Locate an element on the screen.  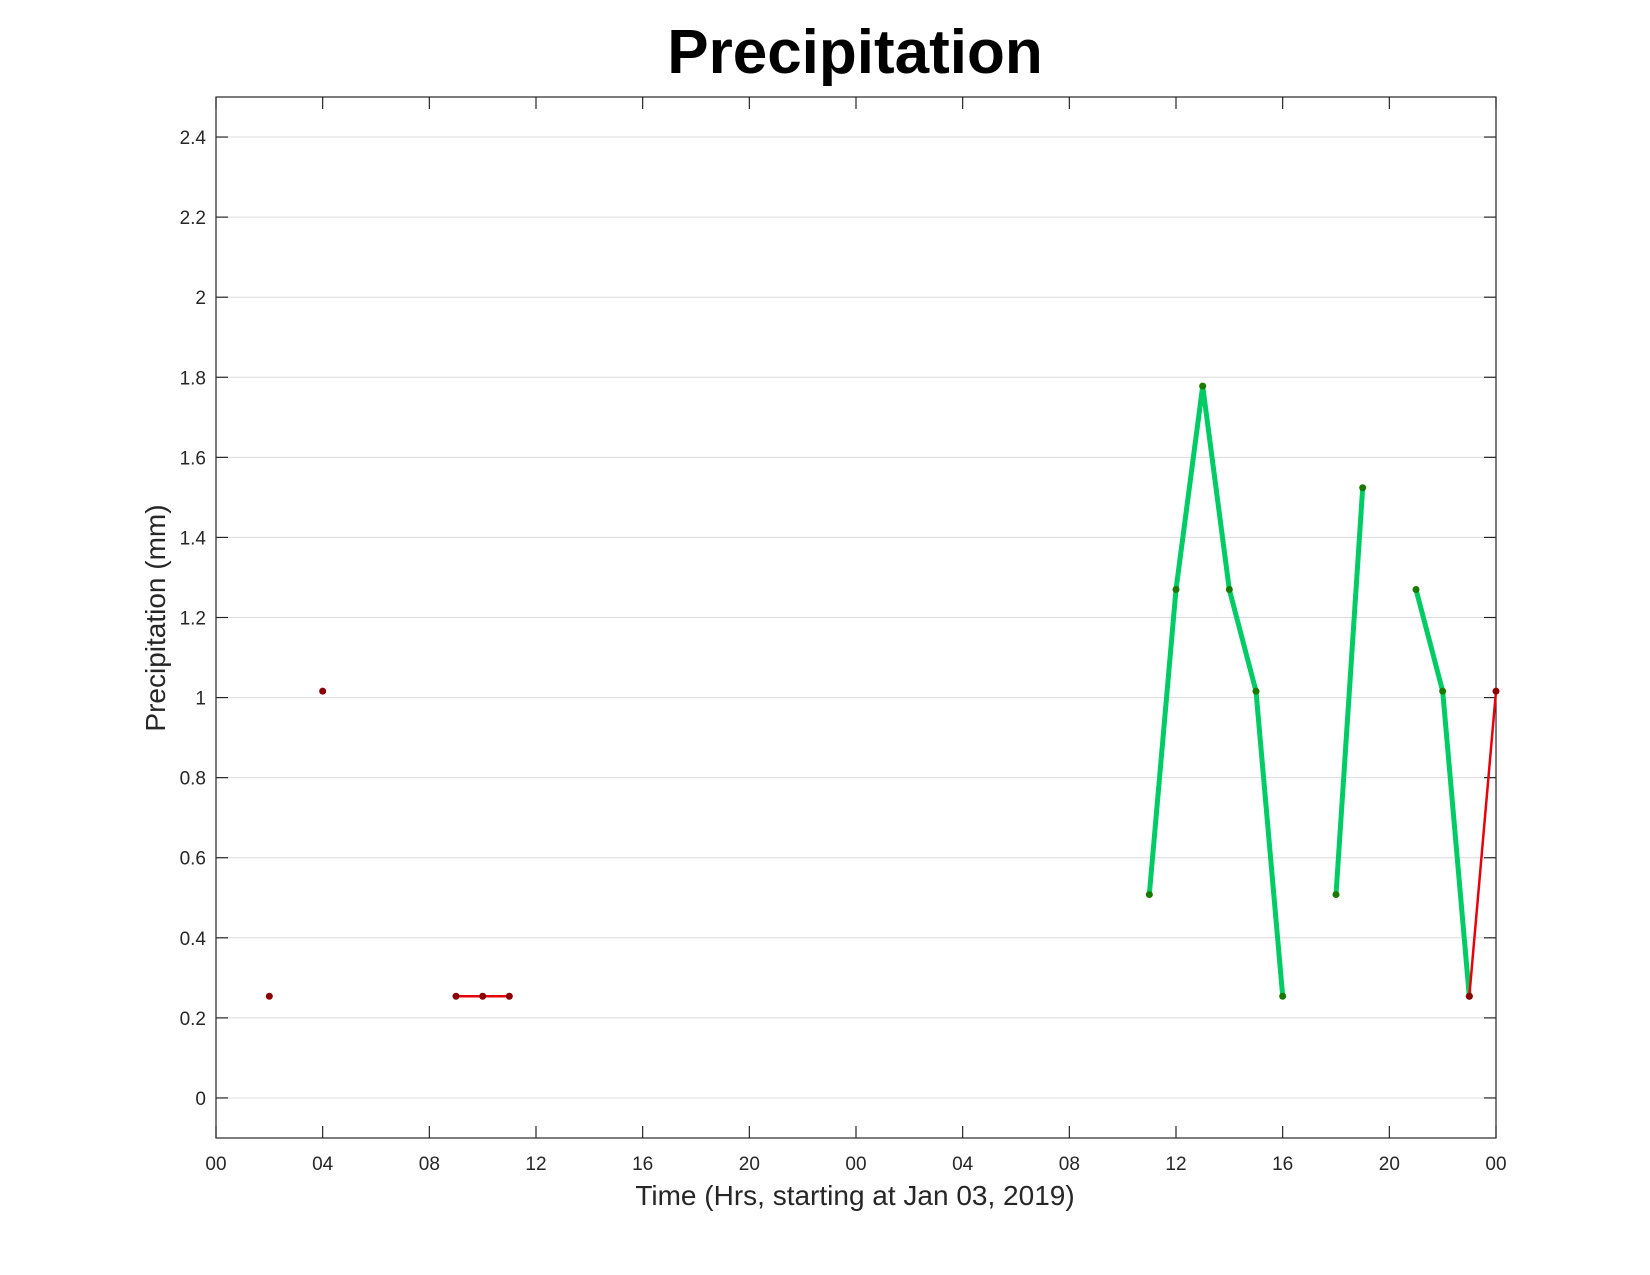
x-axis-label: Time (Hrs, starting at Jan 03, 2019) is located at coordinates (854, 1195).